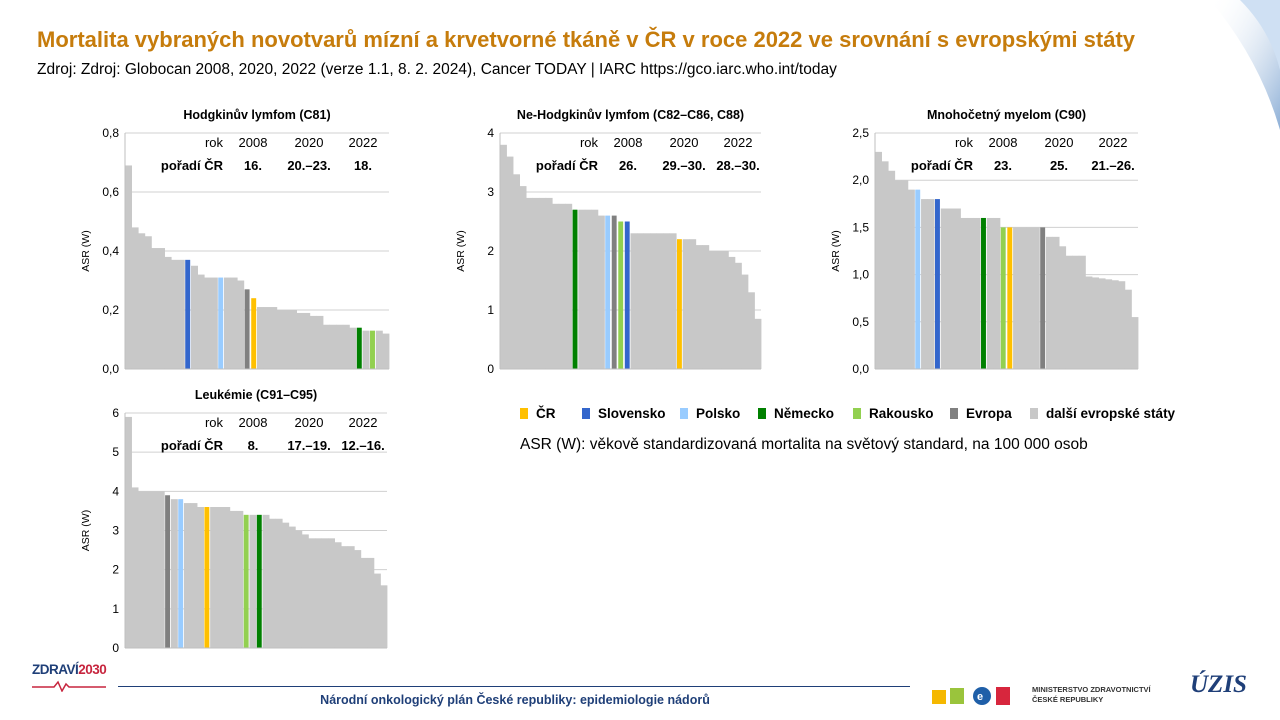 The height and width of the screenshot is (720, 1280). Describe the element at coordinates (632, 413) in the screenshot. I see `legend-label-sk: Slovensko` at that location.